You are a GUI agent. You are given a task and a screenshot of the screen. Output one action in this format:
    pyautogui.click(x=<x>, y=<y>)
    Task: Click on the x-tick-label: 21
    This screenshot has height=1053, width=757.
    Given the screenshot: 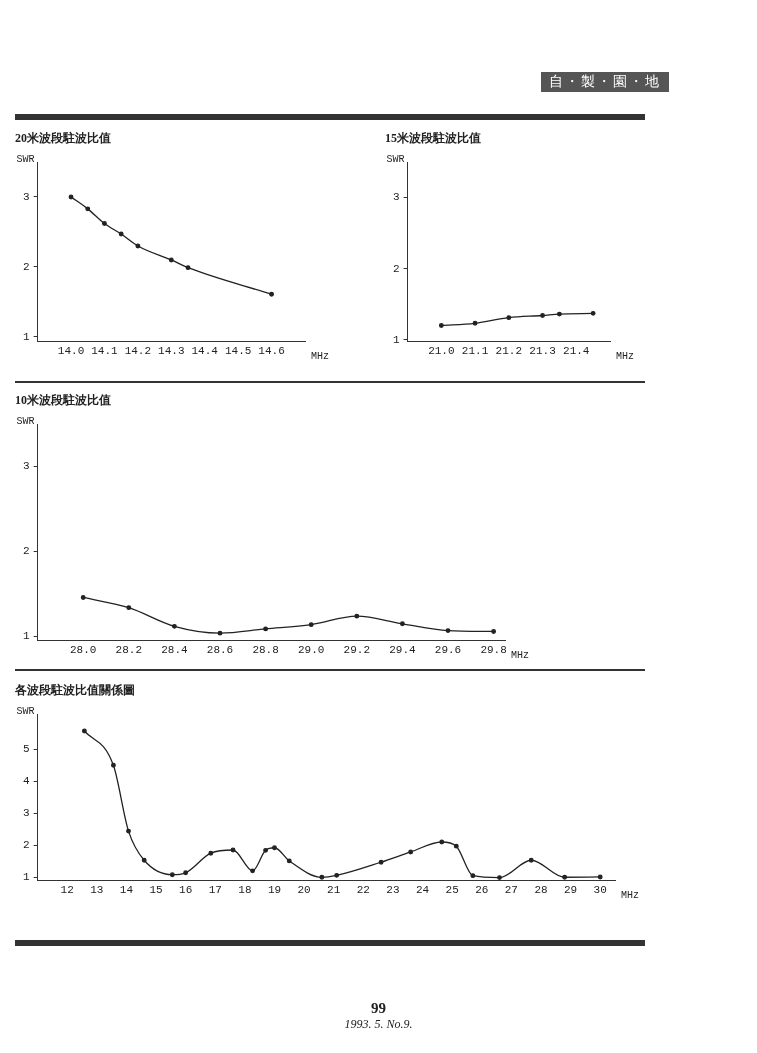 What is the action you would take?
    pyautogui.click(x=334, y=890)
    